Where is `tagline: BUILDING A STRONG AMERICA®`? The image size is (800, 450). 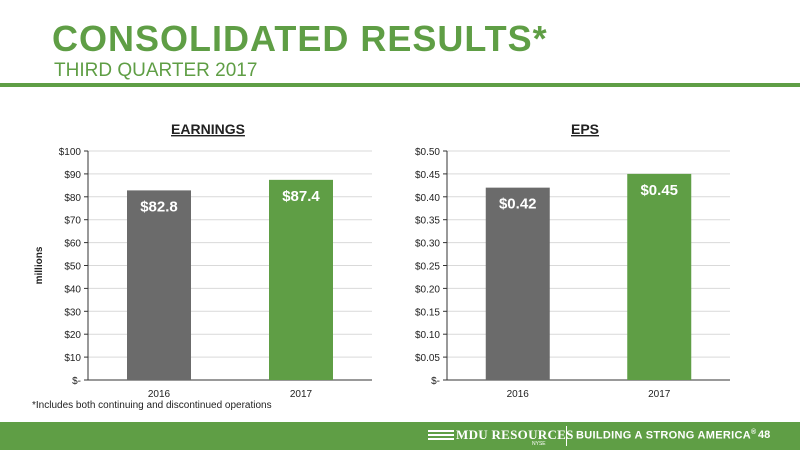 tagline: BUILDING A STRONG AMERICA® is located at coordinates (666, 435).